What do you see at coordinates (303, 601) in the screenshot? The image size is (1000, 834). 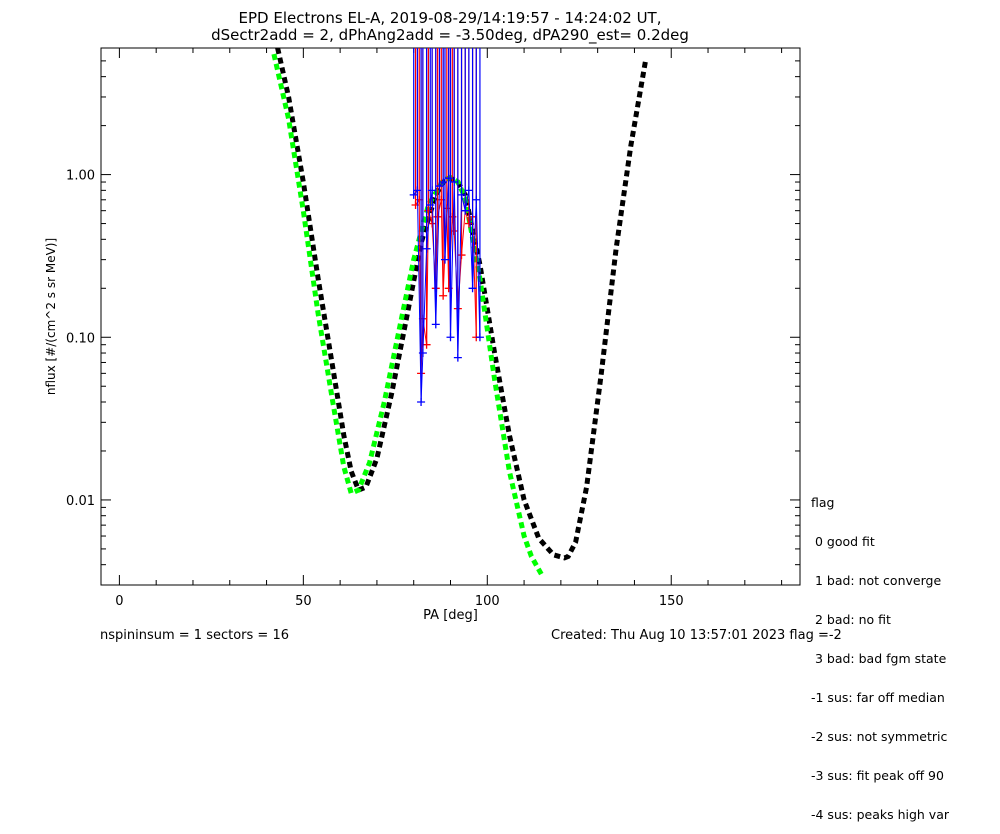 I see `x-tick-label: 50` at bounding box center [303, 601].